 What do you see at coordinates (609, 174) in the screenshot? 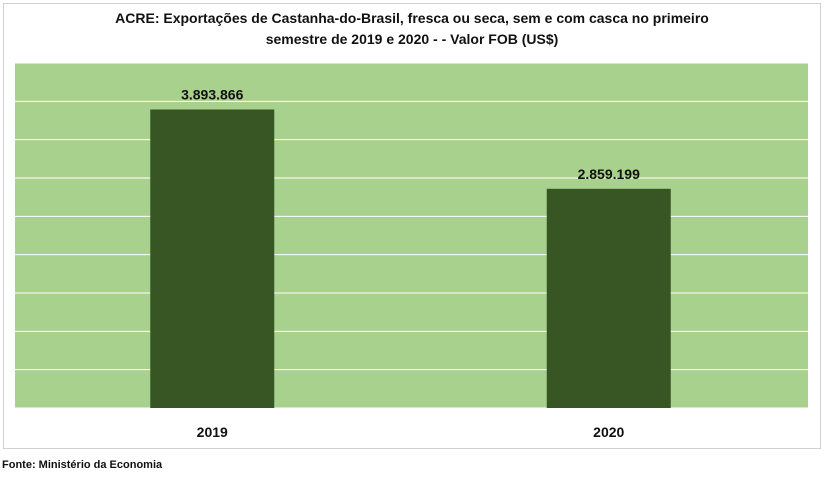
I see `data-label: 2.859.199` at bounding box center [609, 174].